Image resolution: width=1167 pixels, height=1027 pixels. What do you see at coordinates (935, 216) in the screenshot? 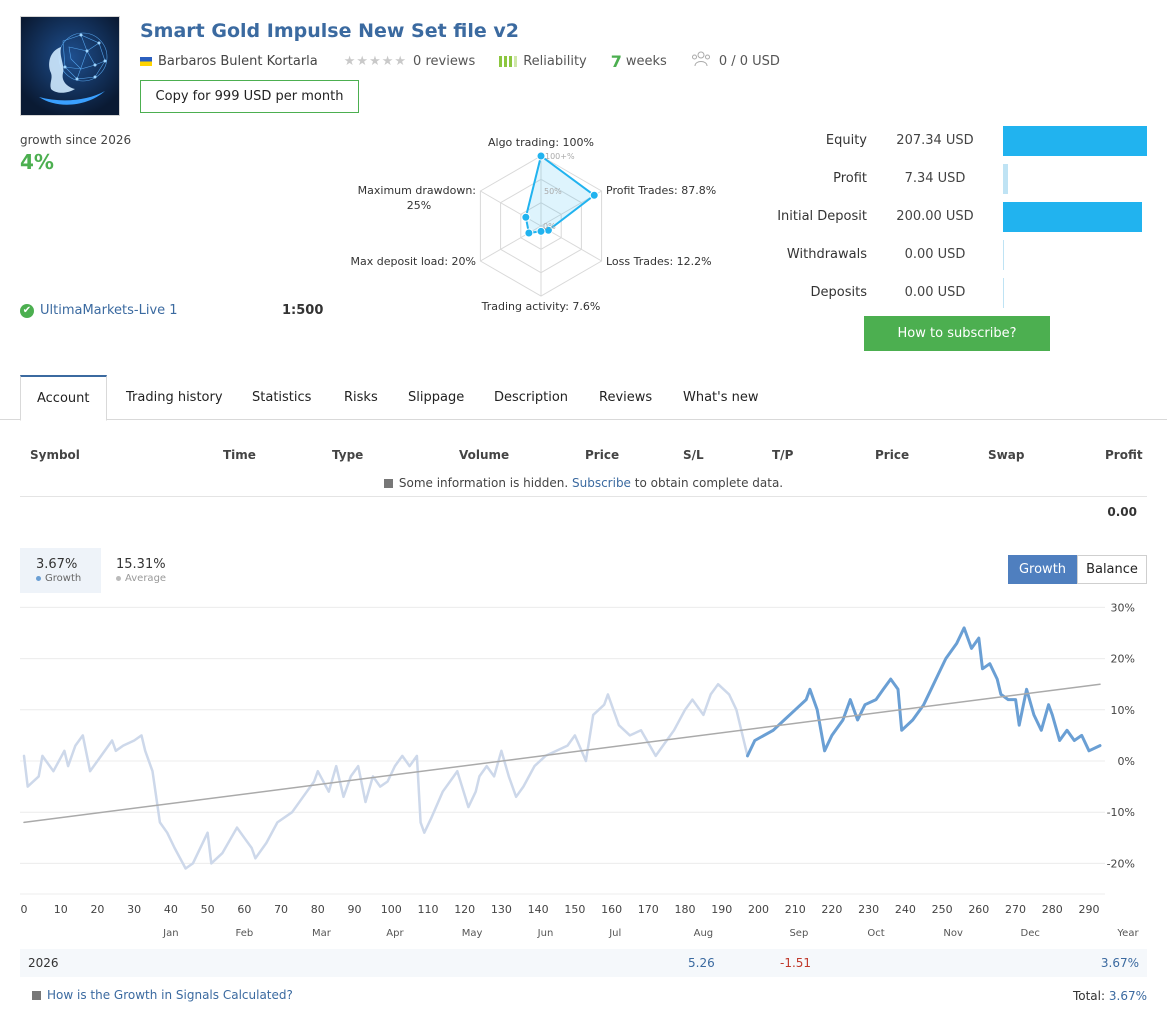
I see `stat-value-2: 200.00 USD` at bounding box center [935, 216].